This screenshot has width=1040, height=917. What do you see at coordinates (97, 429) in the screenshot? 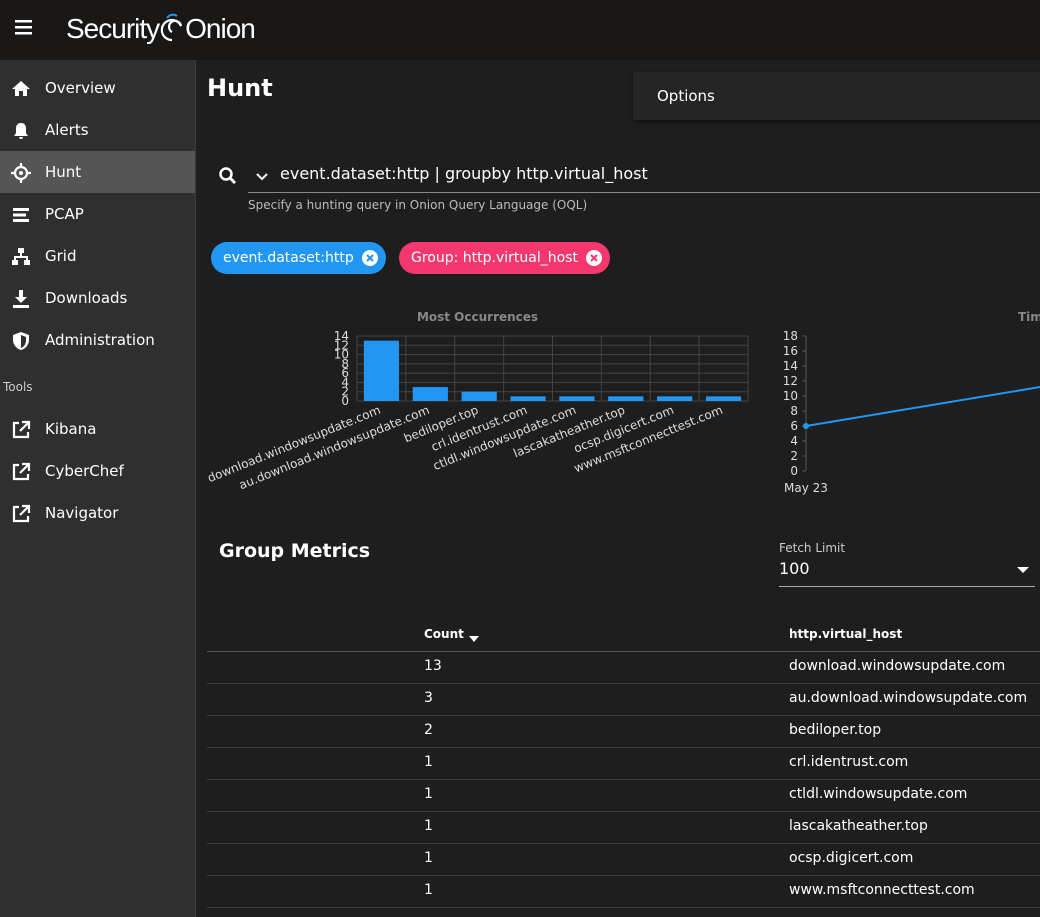
I see `nav-item: Kibana` at bounding box center [97, 429].